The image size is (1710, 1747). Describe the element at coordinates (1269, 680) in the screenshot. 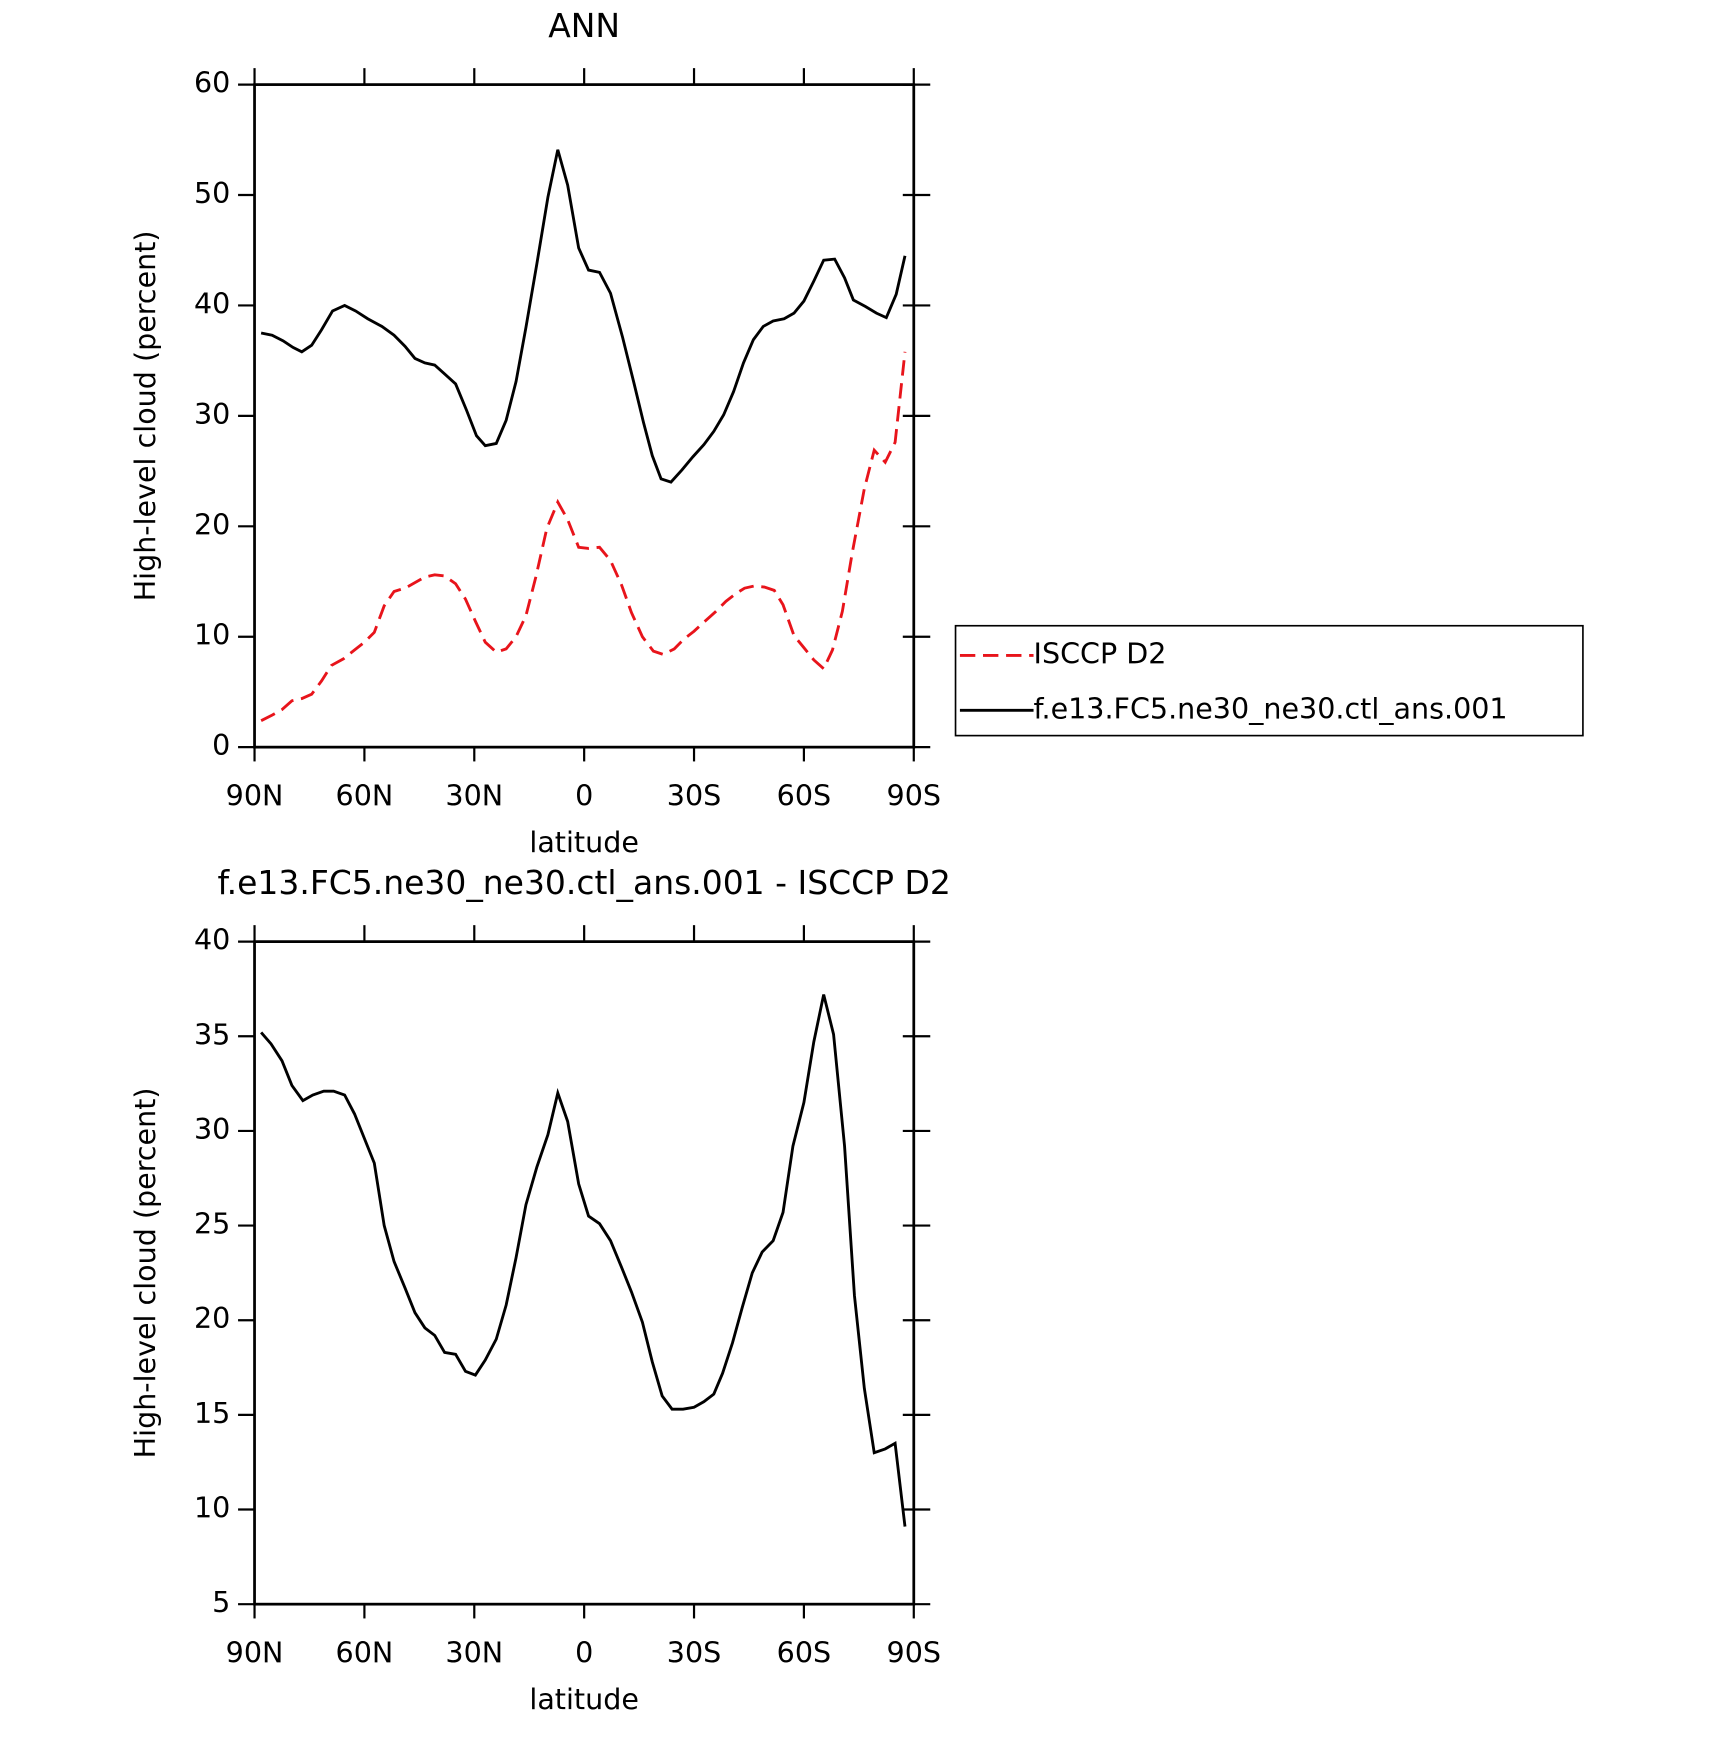

I see `legend-box` at that location.